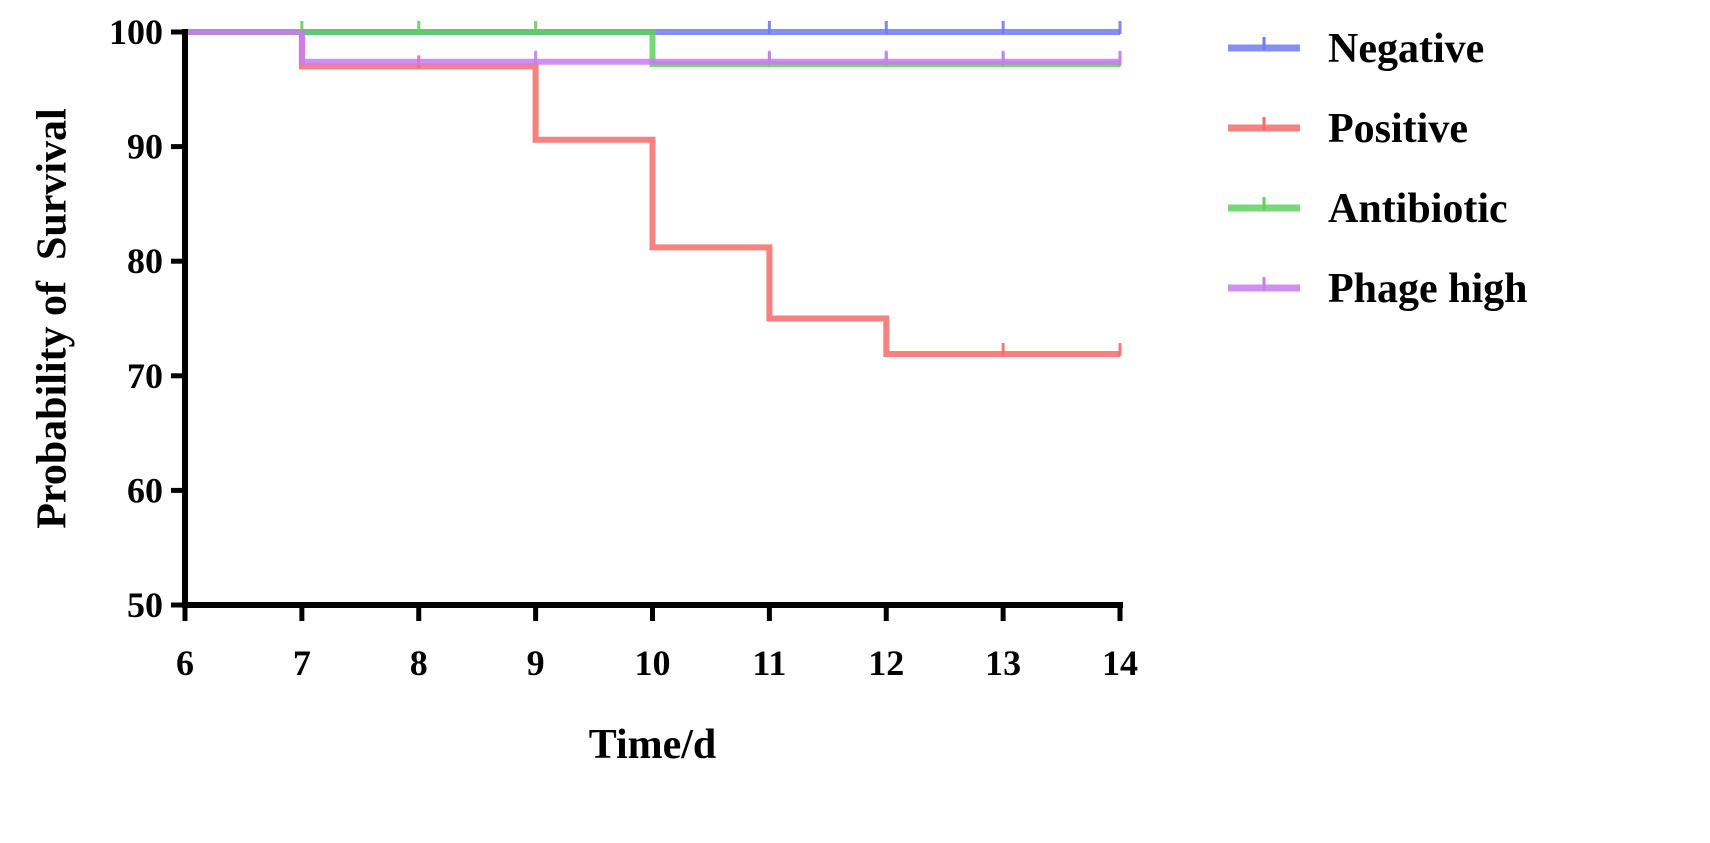 Image resolution: width=1710 pixels, height=843 pixels. What do you see at coordinates (147, 318) in the screenshot?
I see `y-axis-ticks: 50 60 70 80 90 100` at bounding box center [147, 318].